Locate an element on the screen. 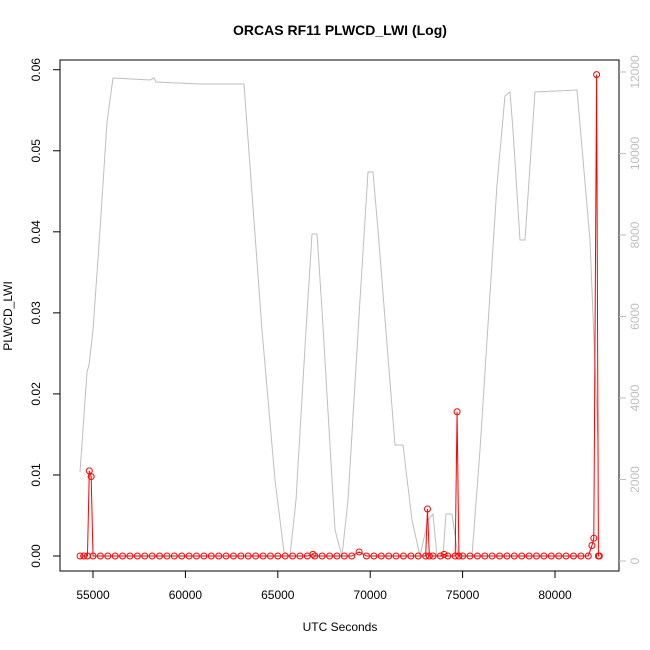  y2-tick-label: 12000 is located at coordinates (635, 72).